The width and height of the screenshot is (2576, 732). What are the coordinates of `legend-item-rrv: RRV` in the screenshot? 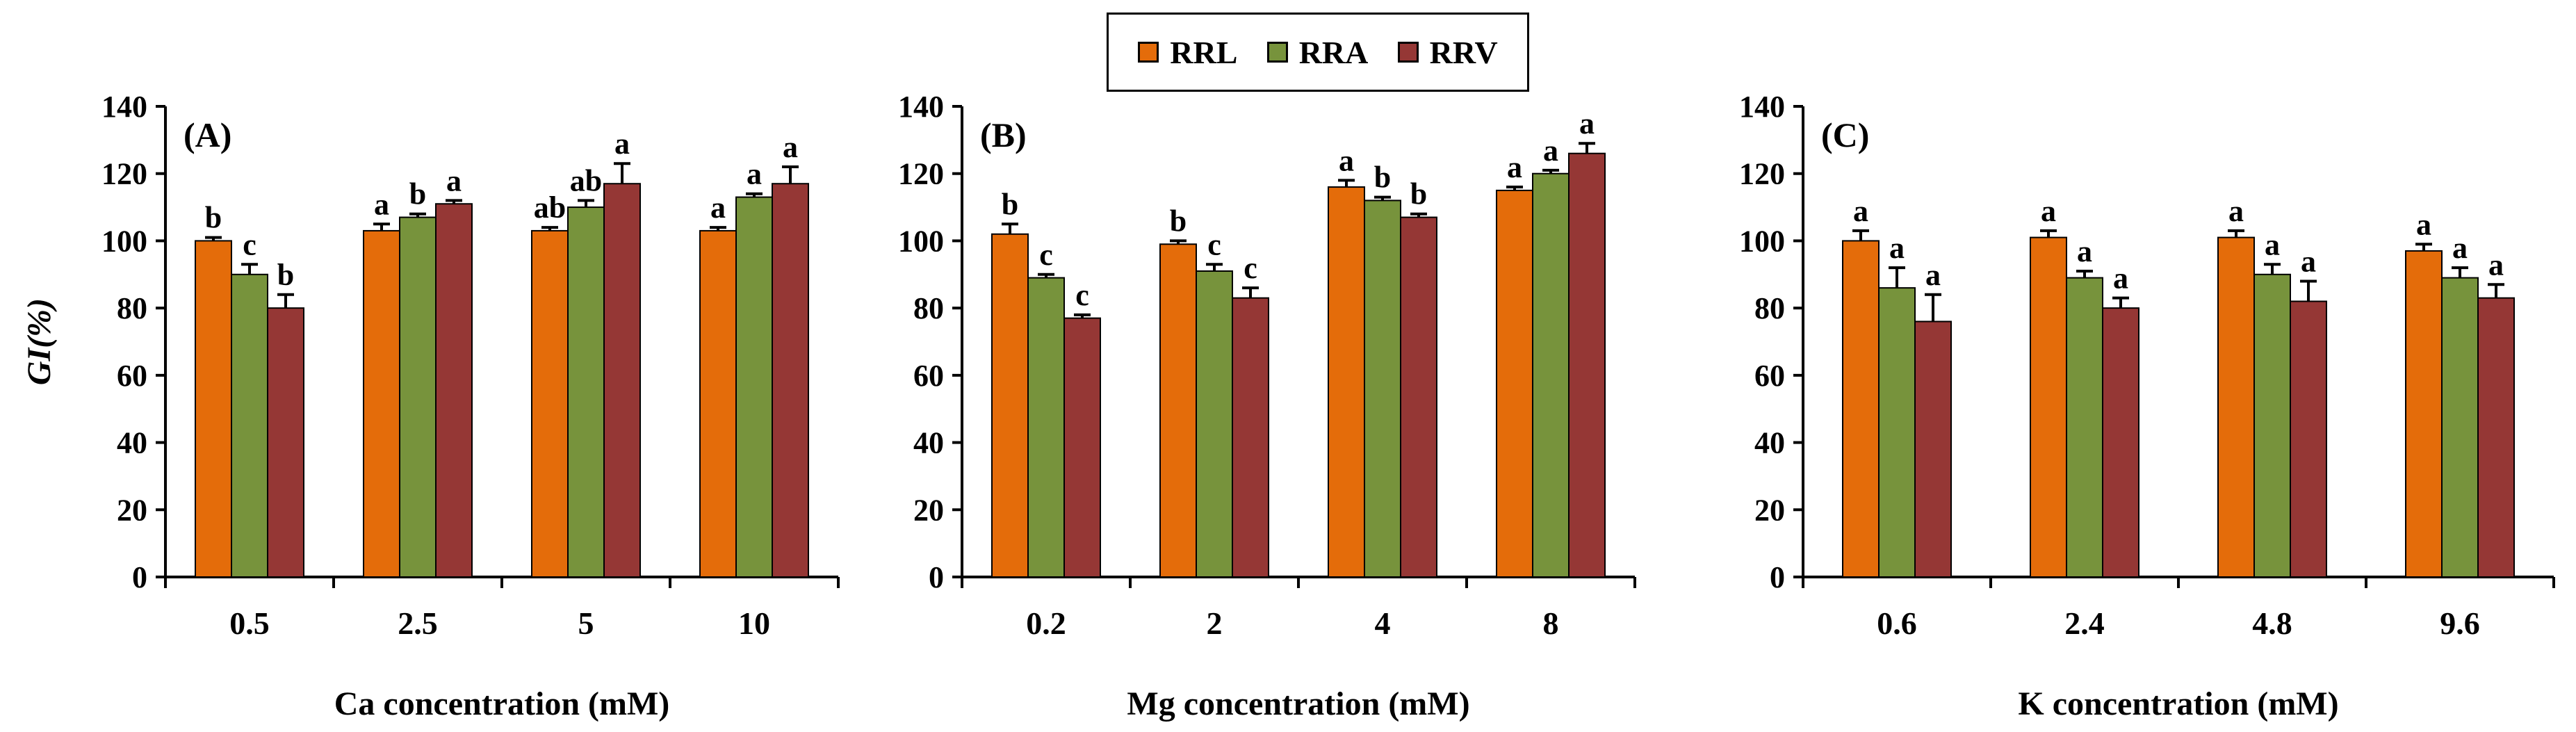 It's located at (1447, 53).